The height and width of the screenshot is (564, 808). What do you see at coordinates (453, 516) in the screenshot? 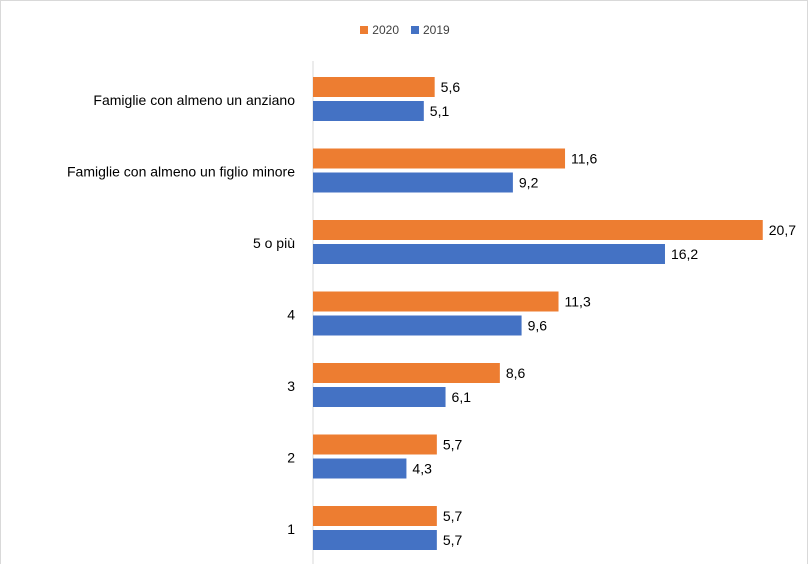
I see `data-label-2020-1: 5,7` at bounding box center [453, 516].